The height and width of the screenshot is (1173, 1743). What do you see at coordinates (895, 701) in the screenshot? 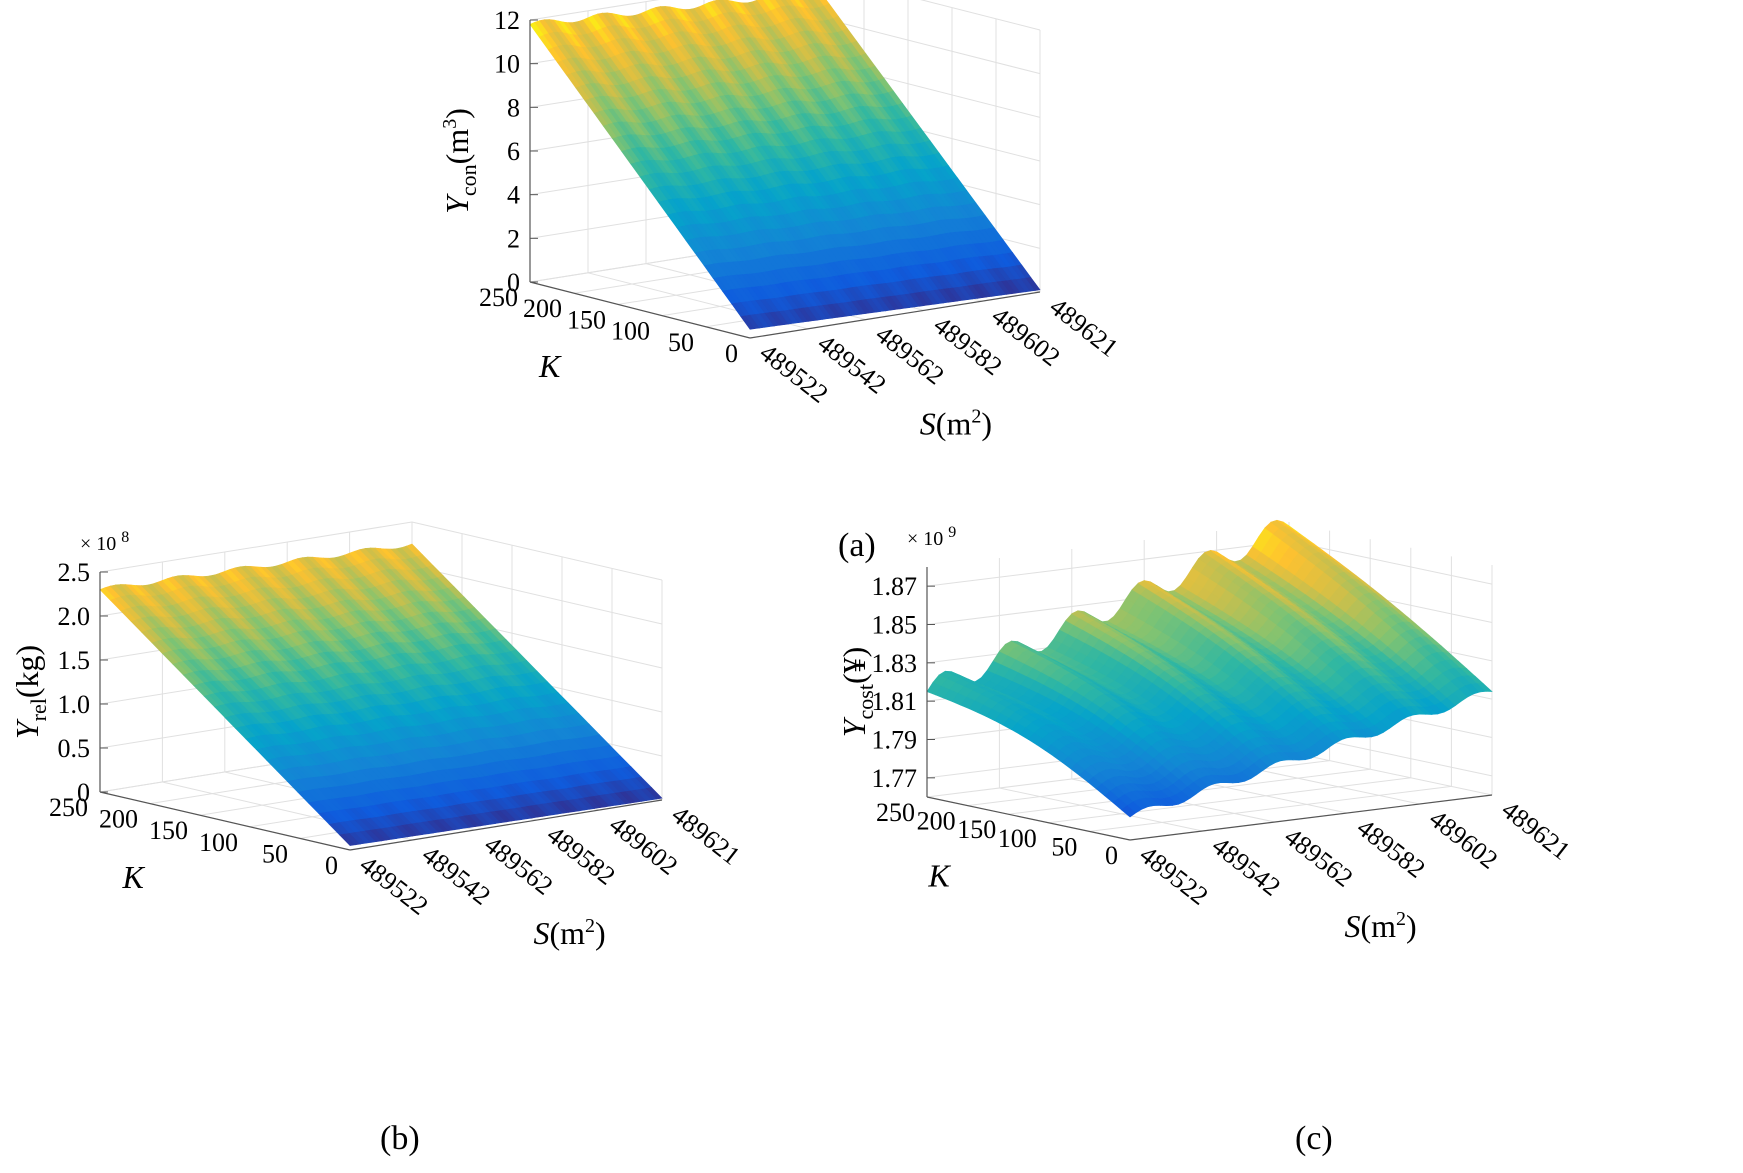
I see `z-tick-label: 1.81` at bounding box center [895, 701].